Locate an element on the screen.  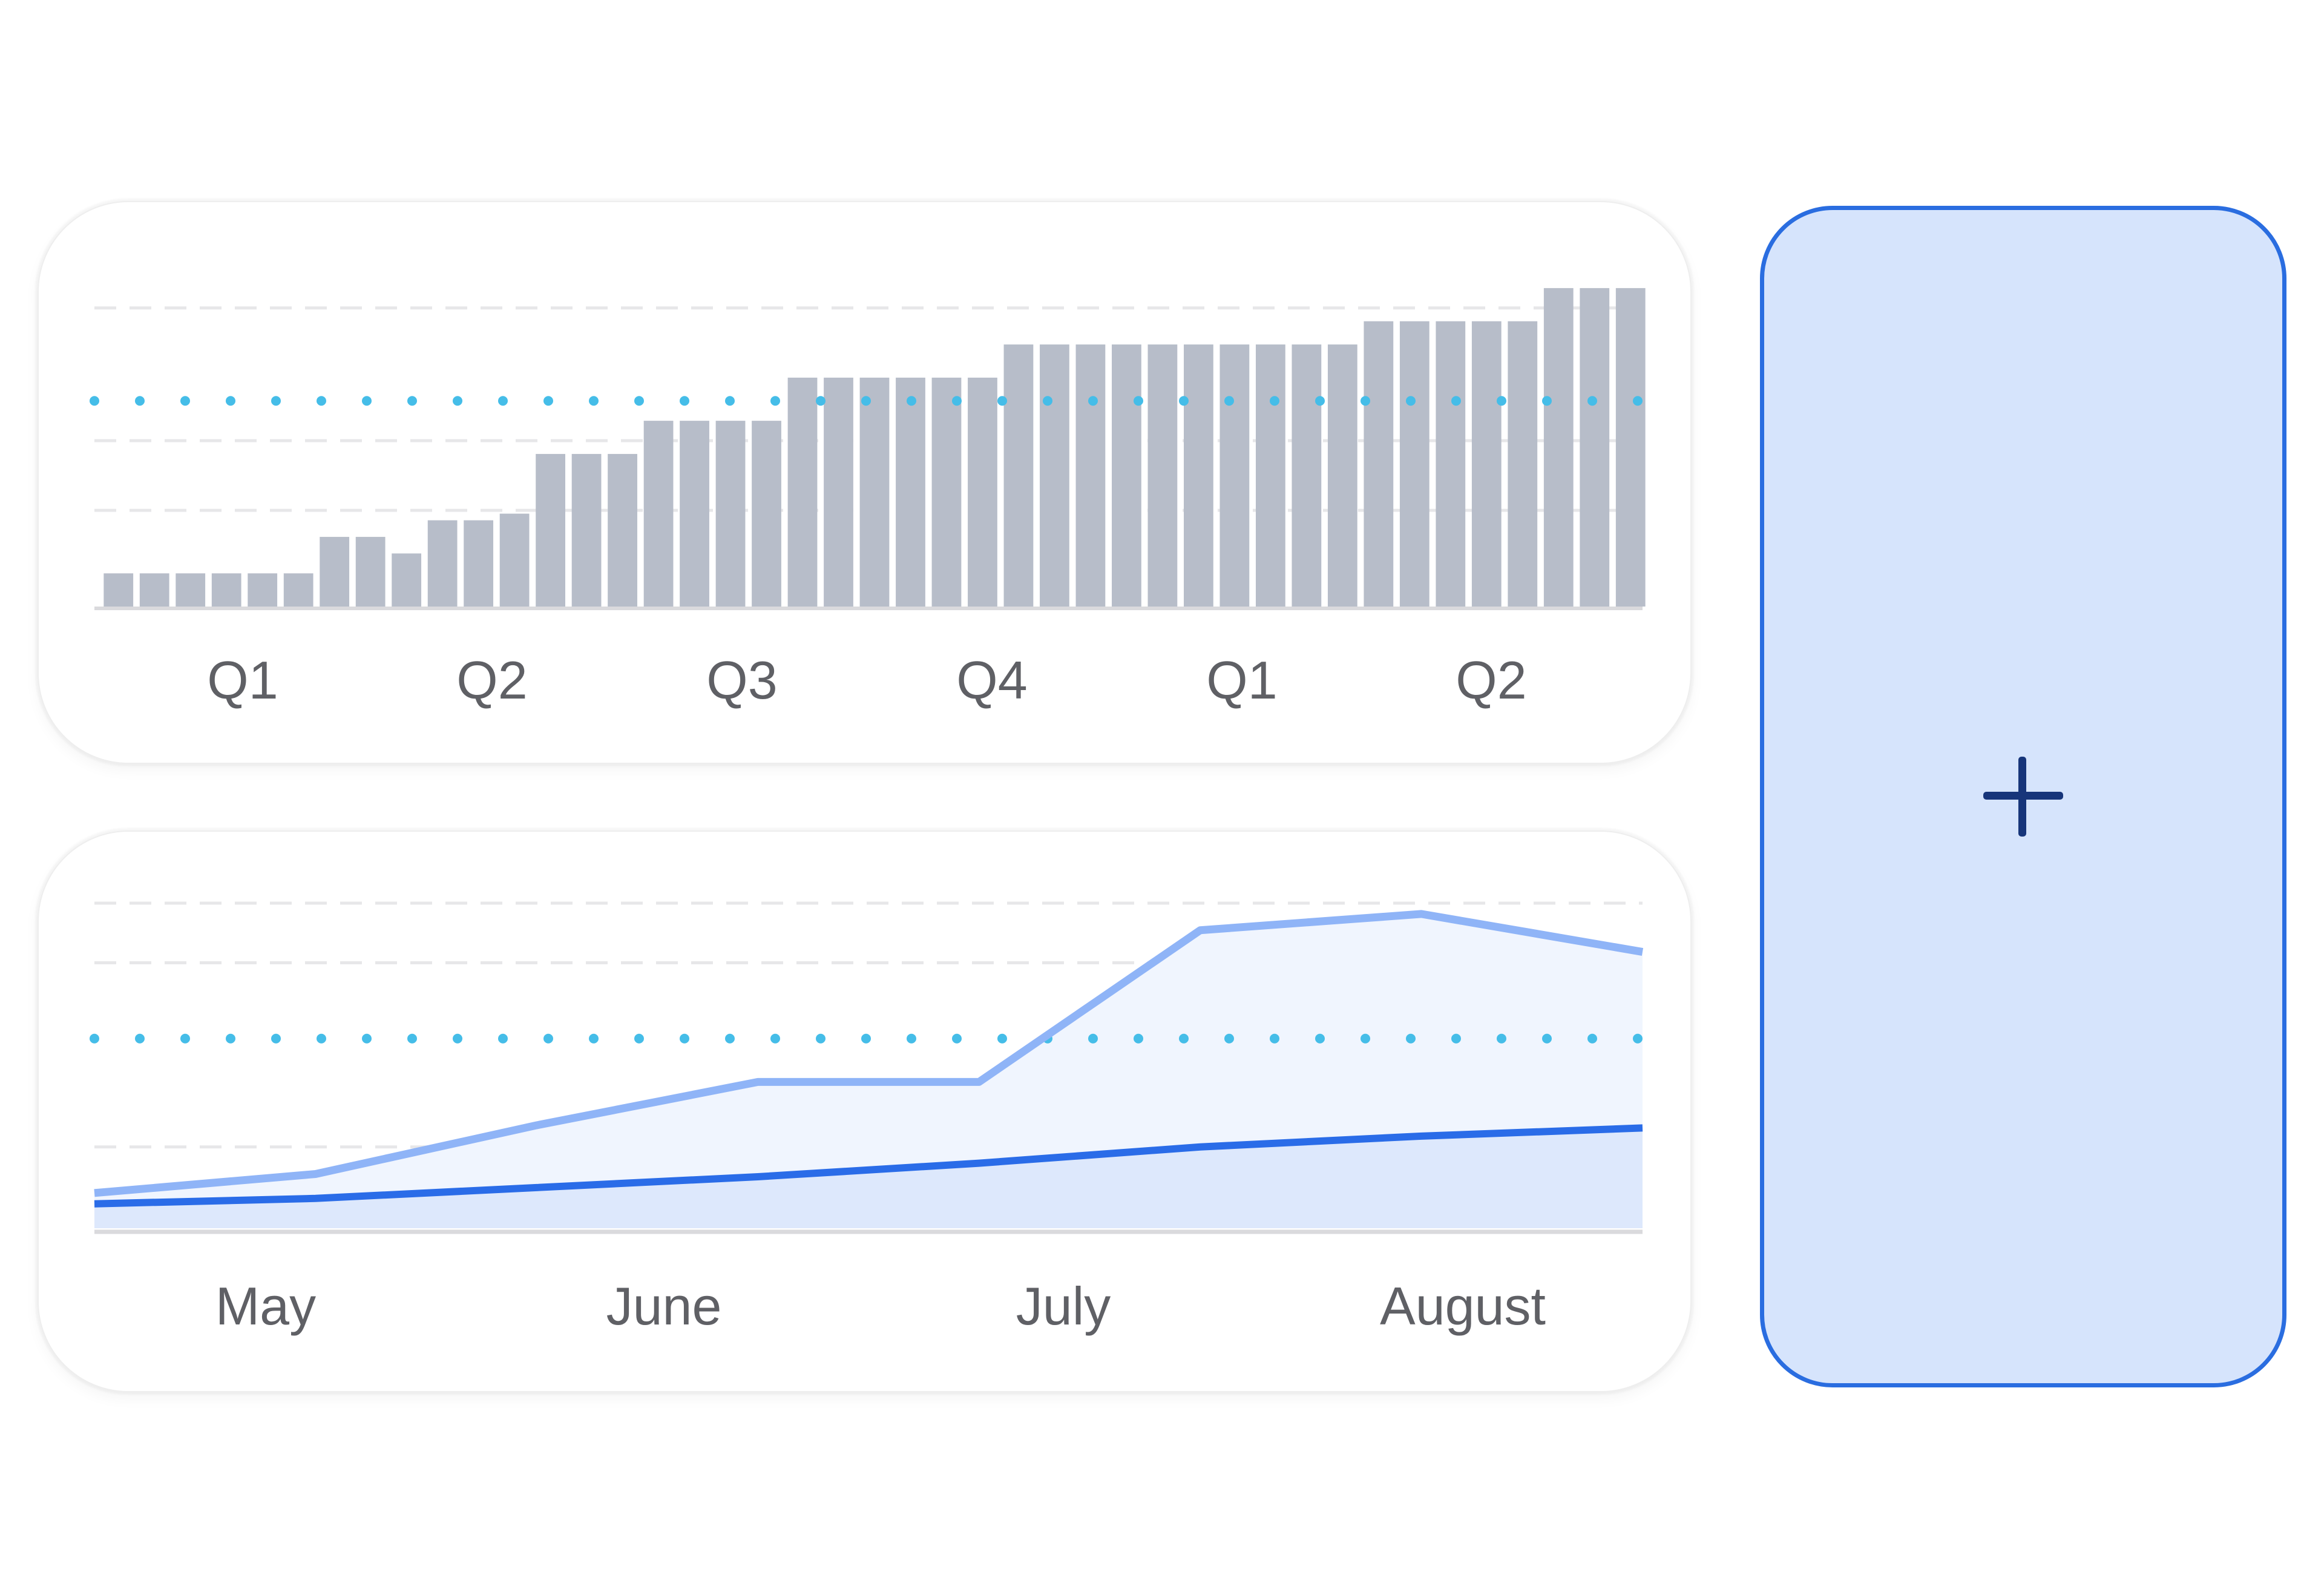
x-tick-label: Q4 is located at coordinates (991, 680).